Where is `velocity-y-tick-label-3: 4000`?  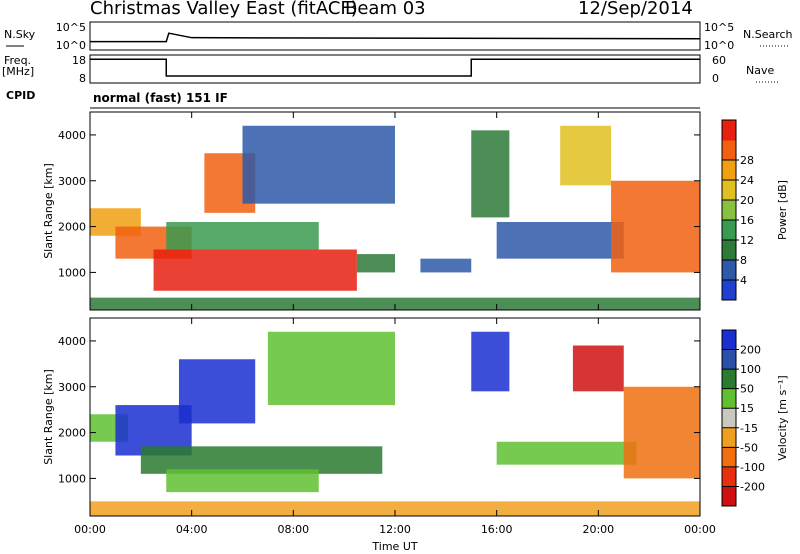
velocity-y-tick-label-3: 4000 is located at coordinates (72, 341).